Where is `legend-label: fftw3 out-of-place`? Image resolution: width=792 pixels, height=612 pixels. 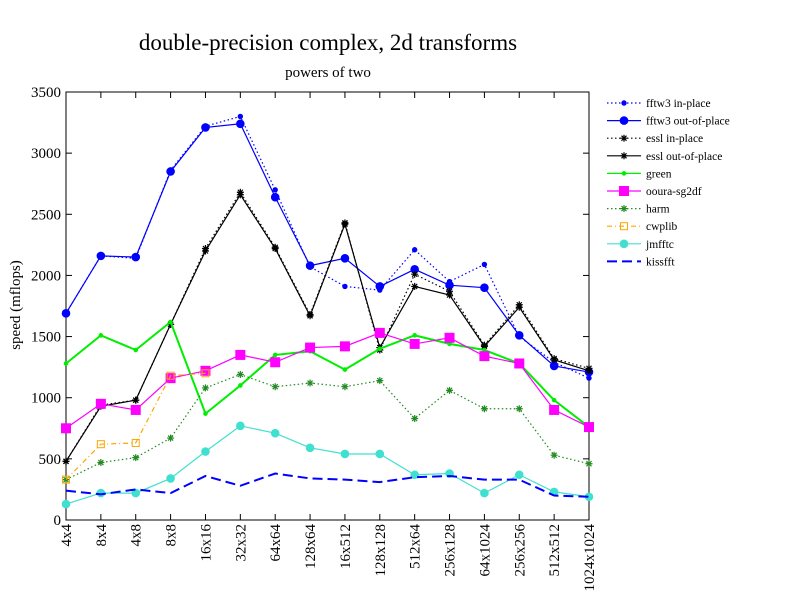
legend-label: fftw3 out-of-place is located at coordinates (688, 122).